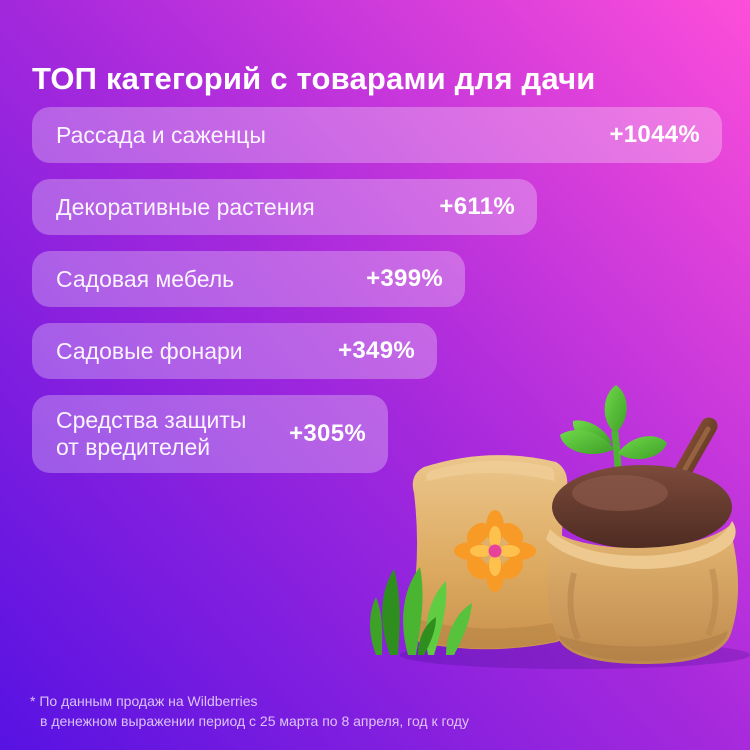 The image size is (750, 750). Describe the element at coordinates (149, 350) in the screenshot. I see `bar-label: Садовые фонари` at that location.